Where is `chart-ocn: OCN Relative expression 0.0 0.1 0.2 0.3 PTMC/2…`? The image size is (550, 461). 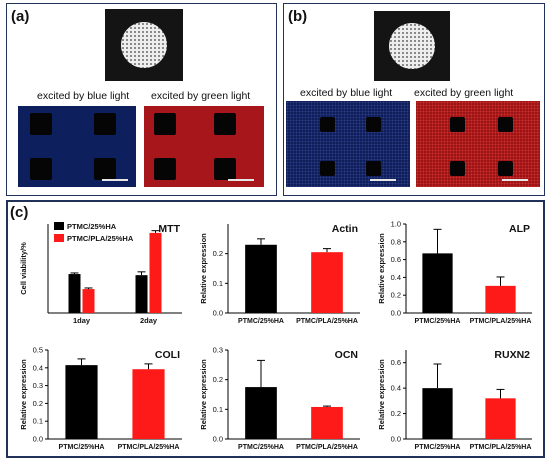 chart-ocn: OCN Relative expression 0.0 0.1 0.2 0.3 PTMC/2… is located at coordinates (279, 398).